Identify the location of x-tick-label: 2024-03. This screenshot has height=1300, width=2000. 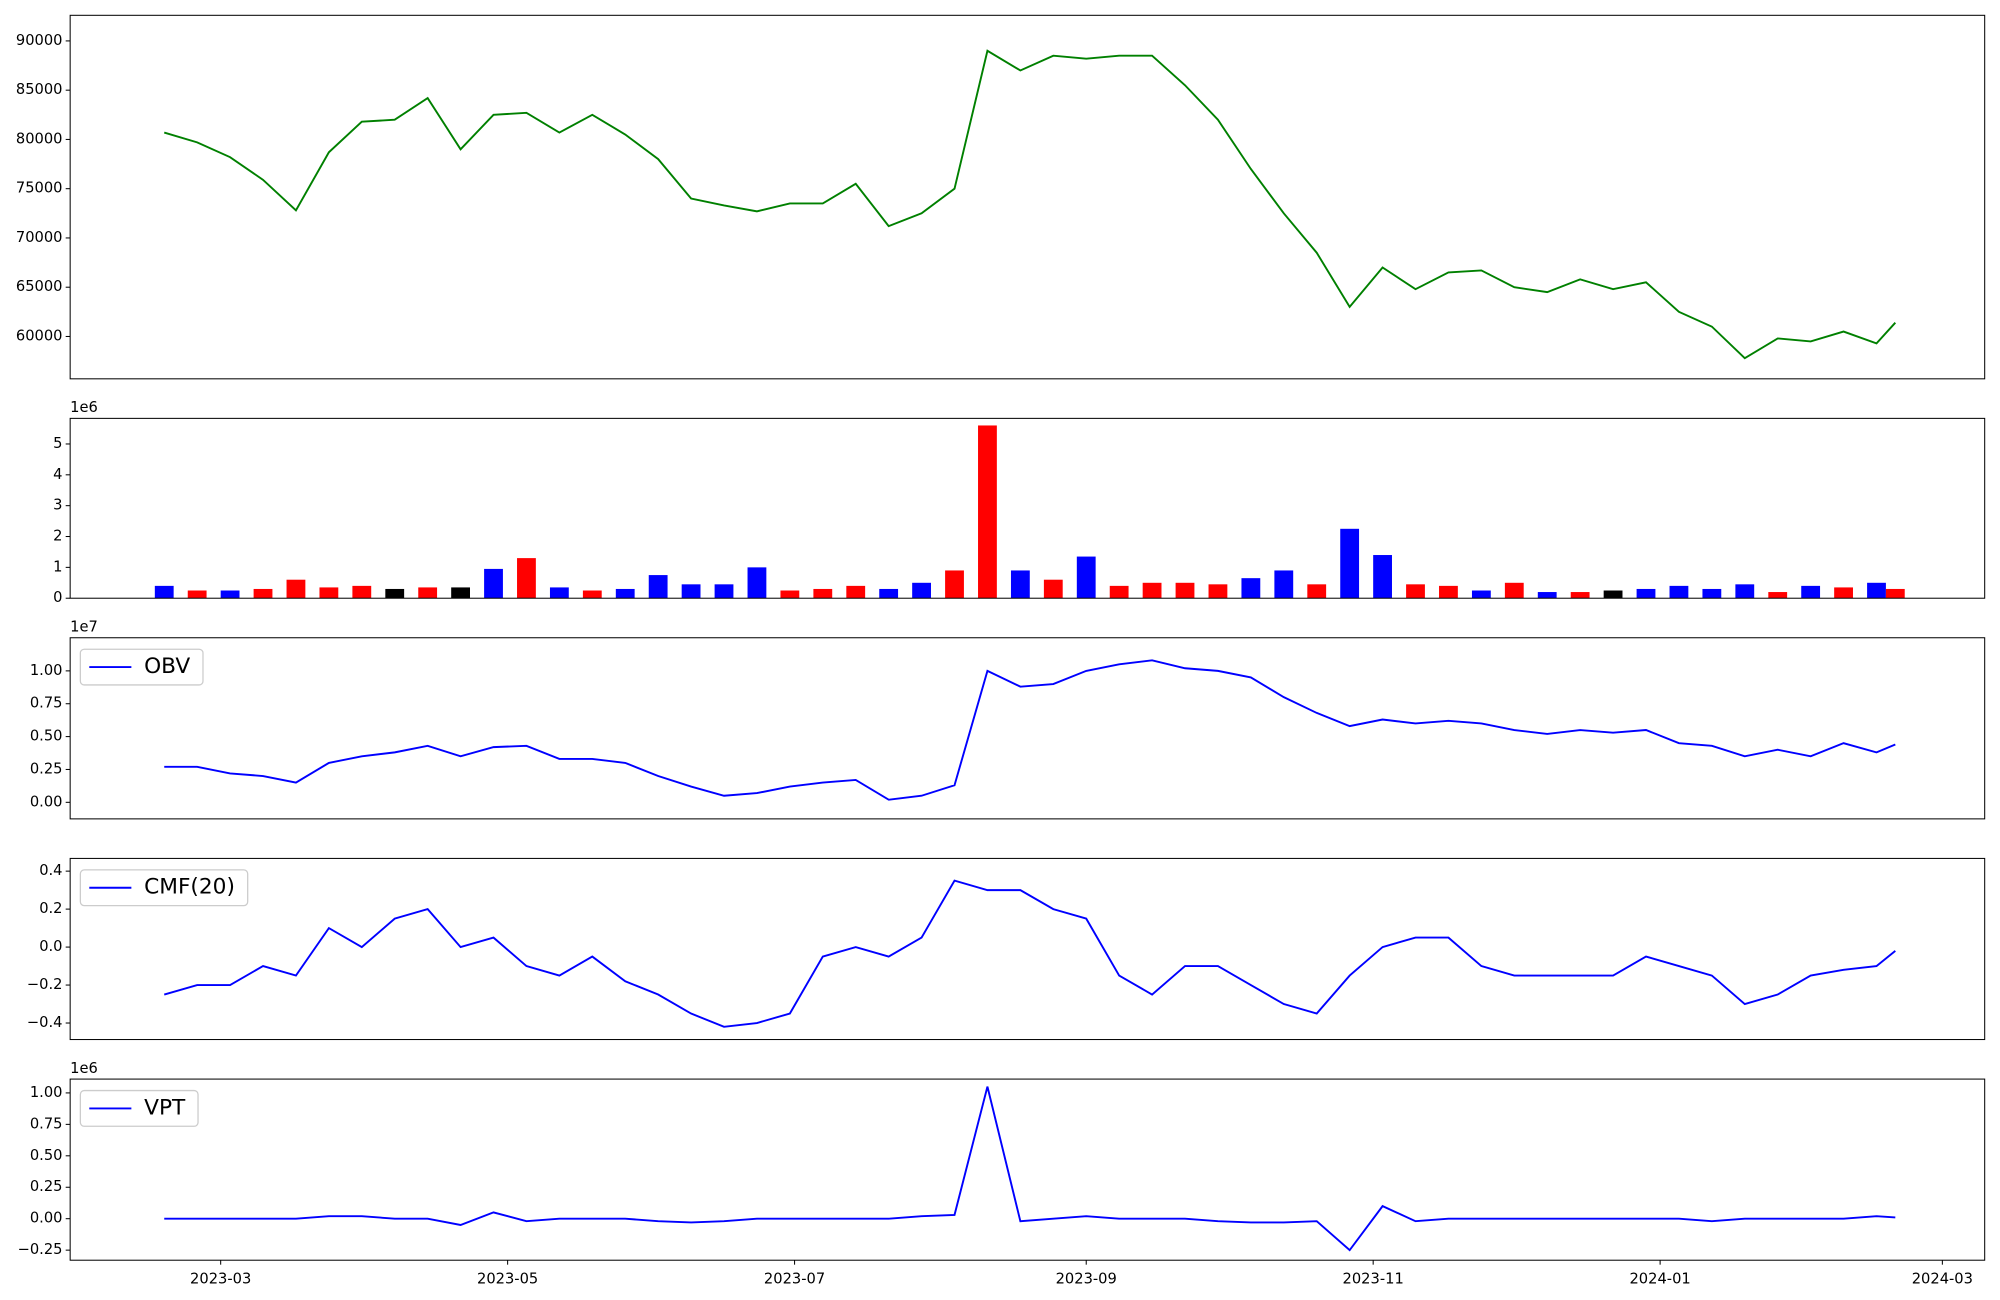
(1942, 1278).